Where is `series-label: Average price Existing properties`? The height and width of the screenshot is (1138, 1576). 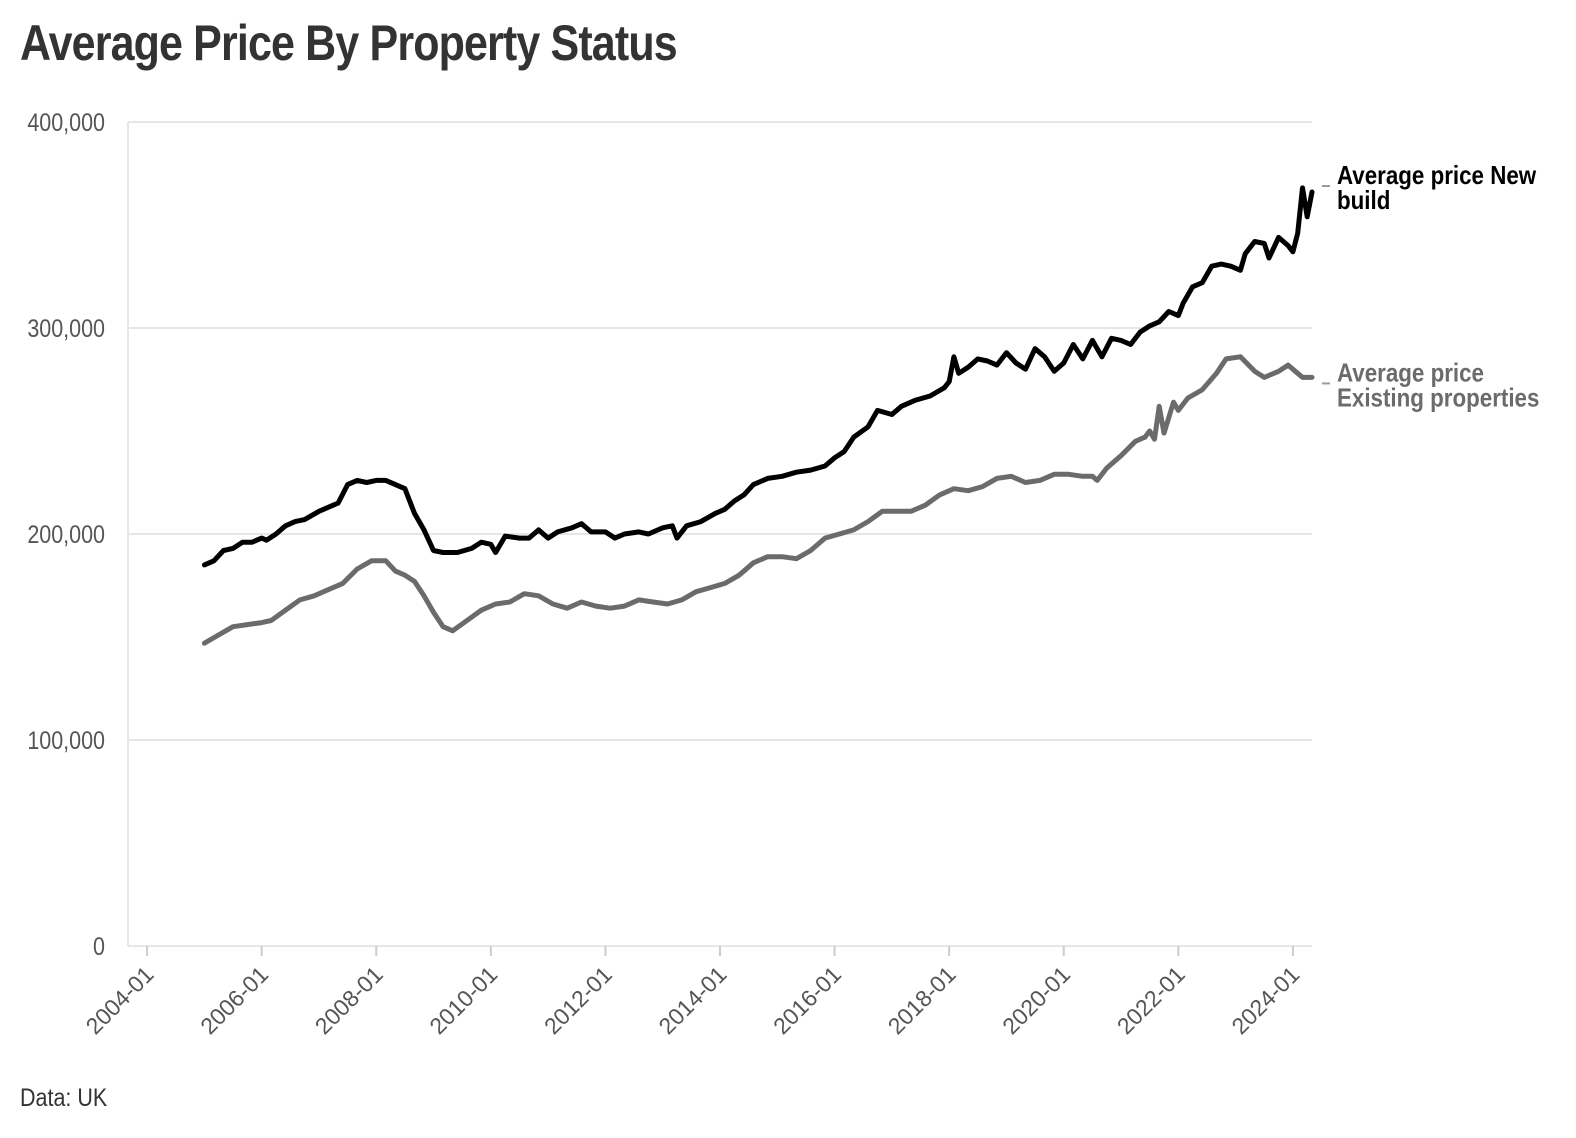 series-label: Average price Existing properties is located at coordinates (1438, 386).